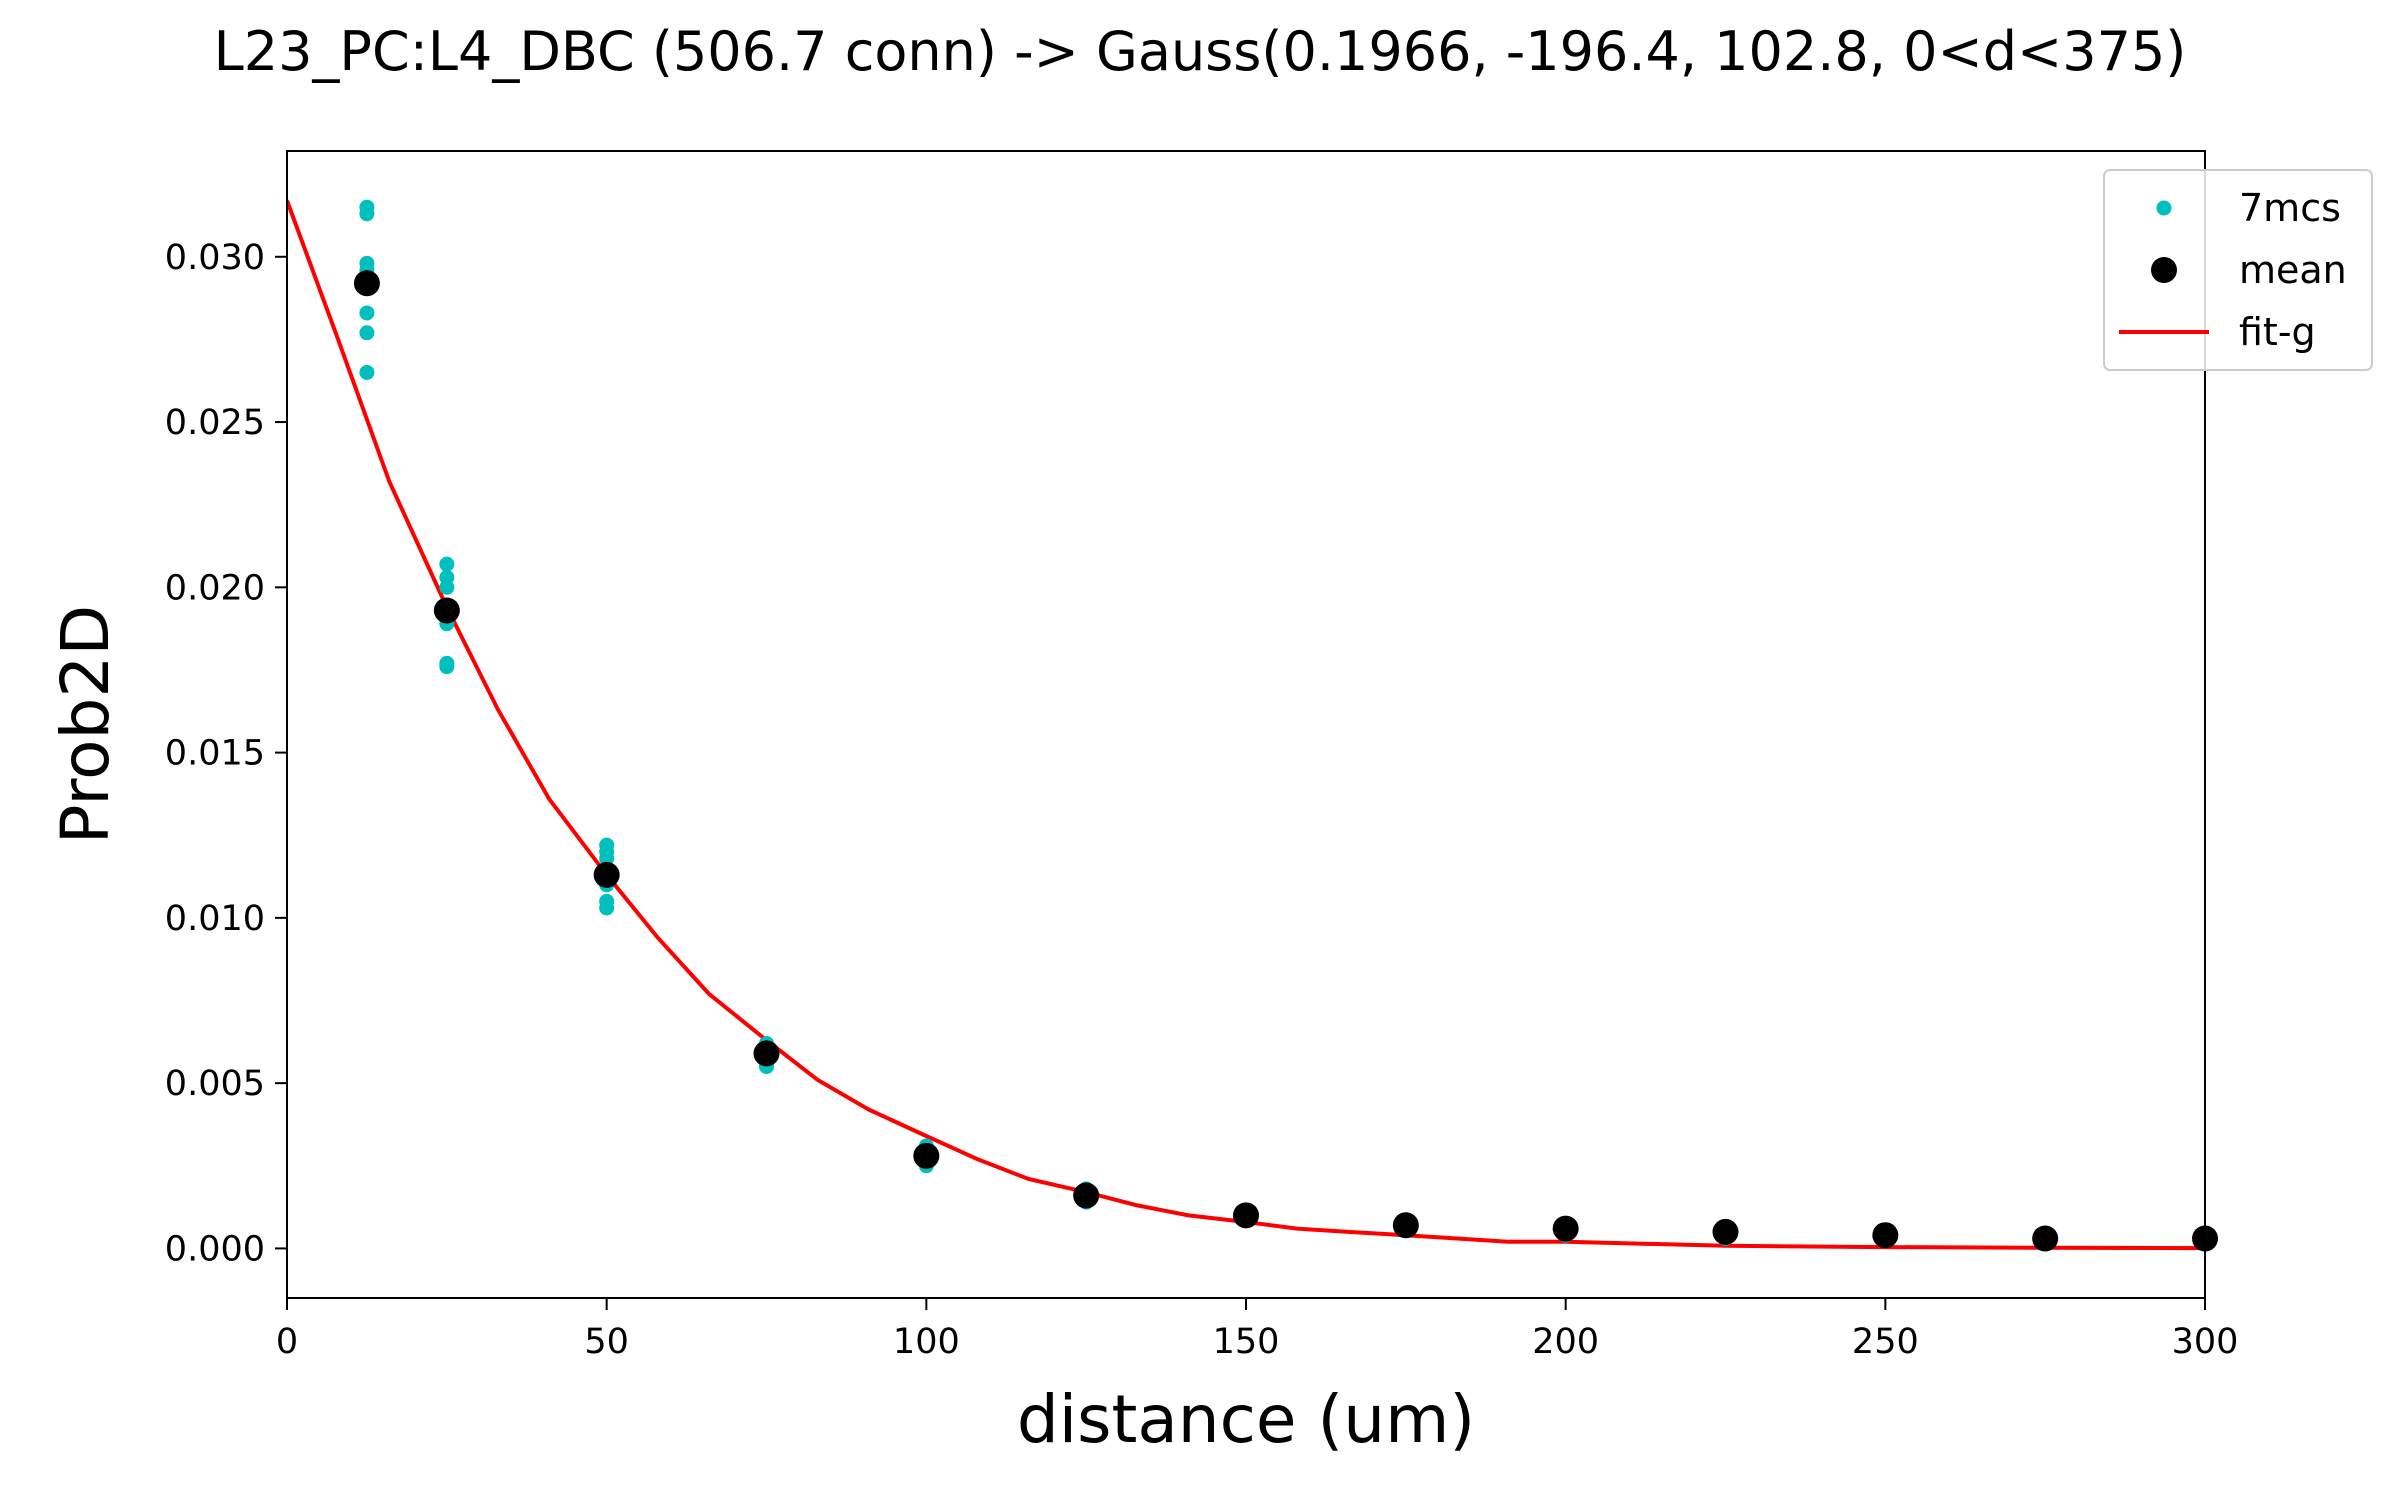 This screenshot has height=1500, width=2400. I want to click on legend-mean-swatch, so click(2164, 270).